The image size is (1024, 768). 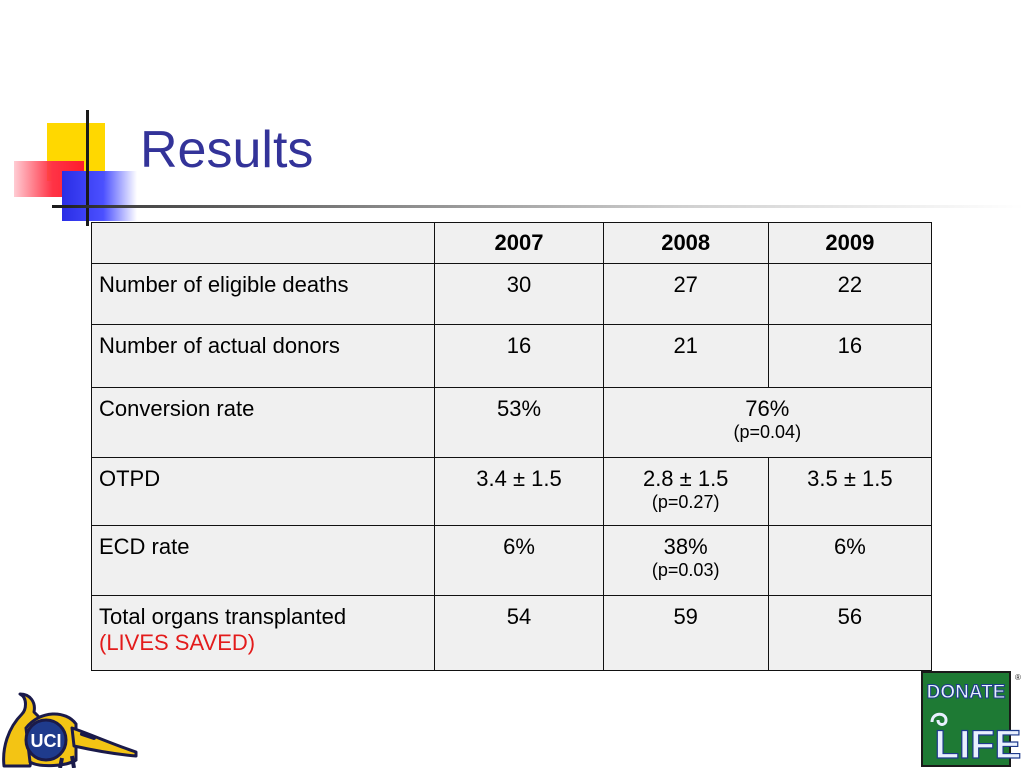 I want to click on cell-value: 27, so click(x=685, y=284).